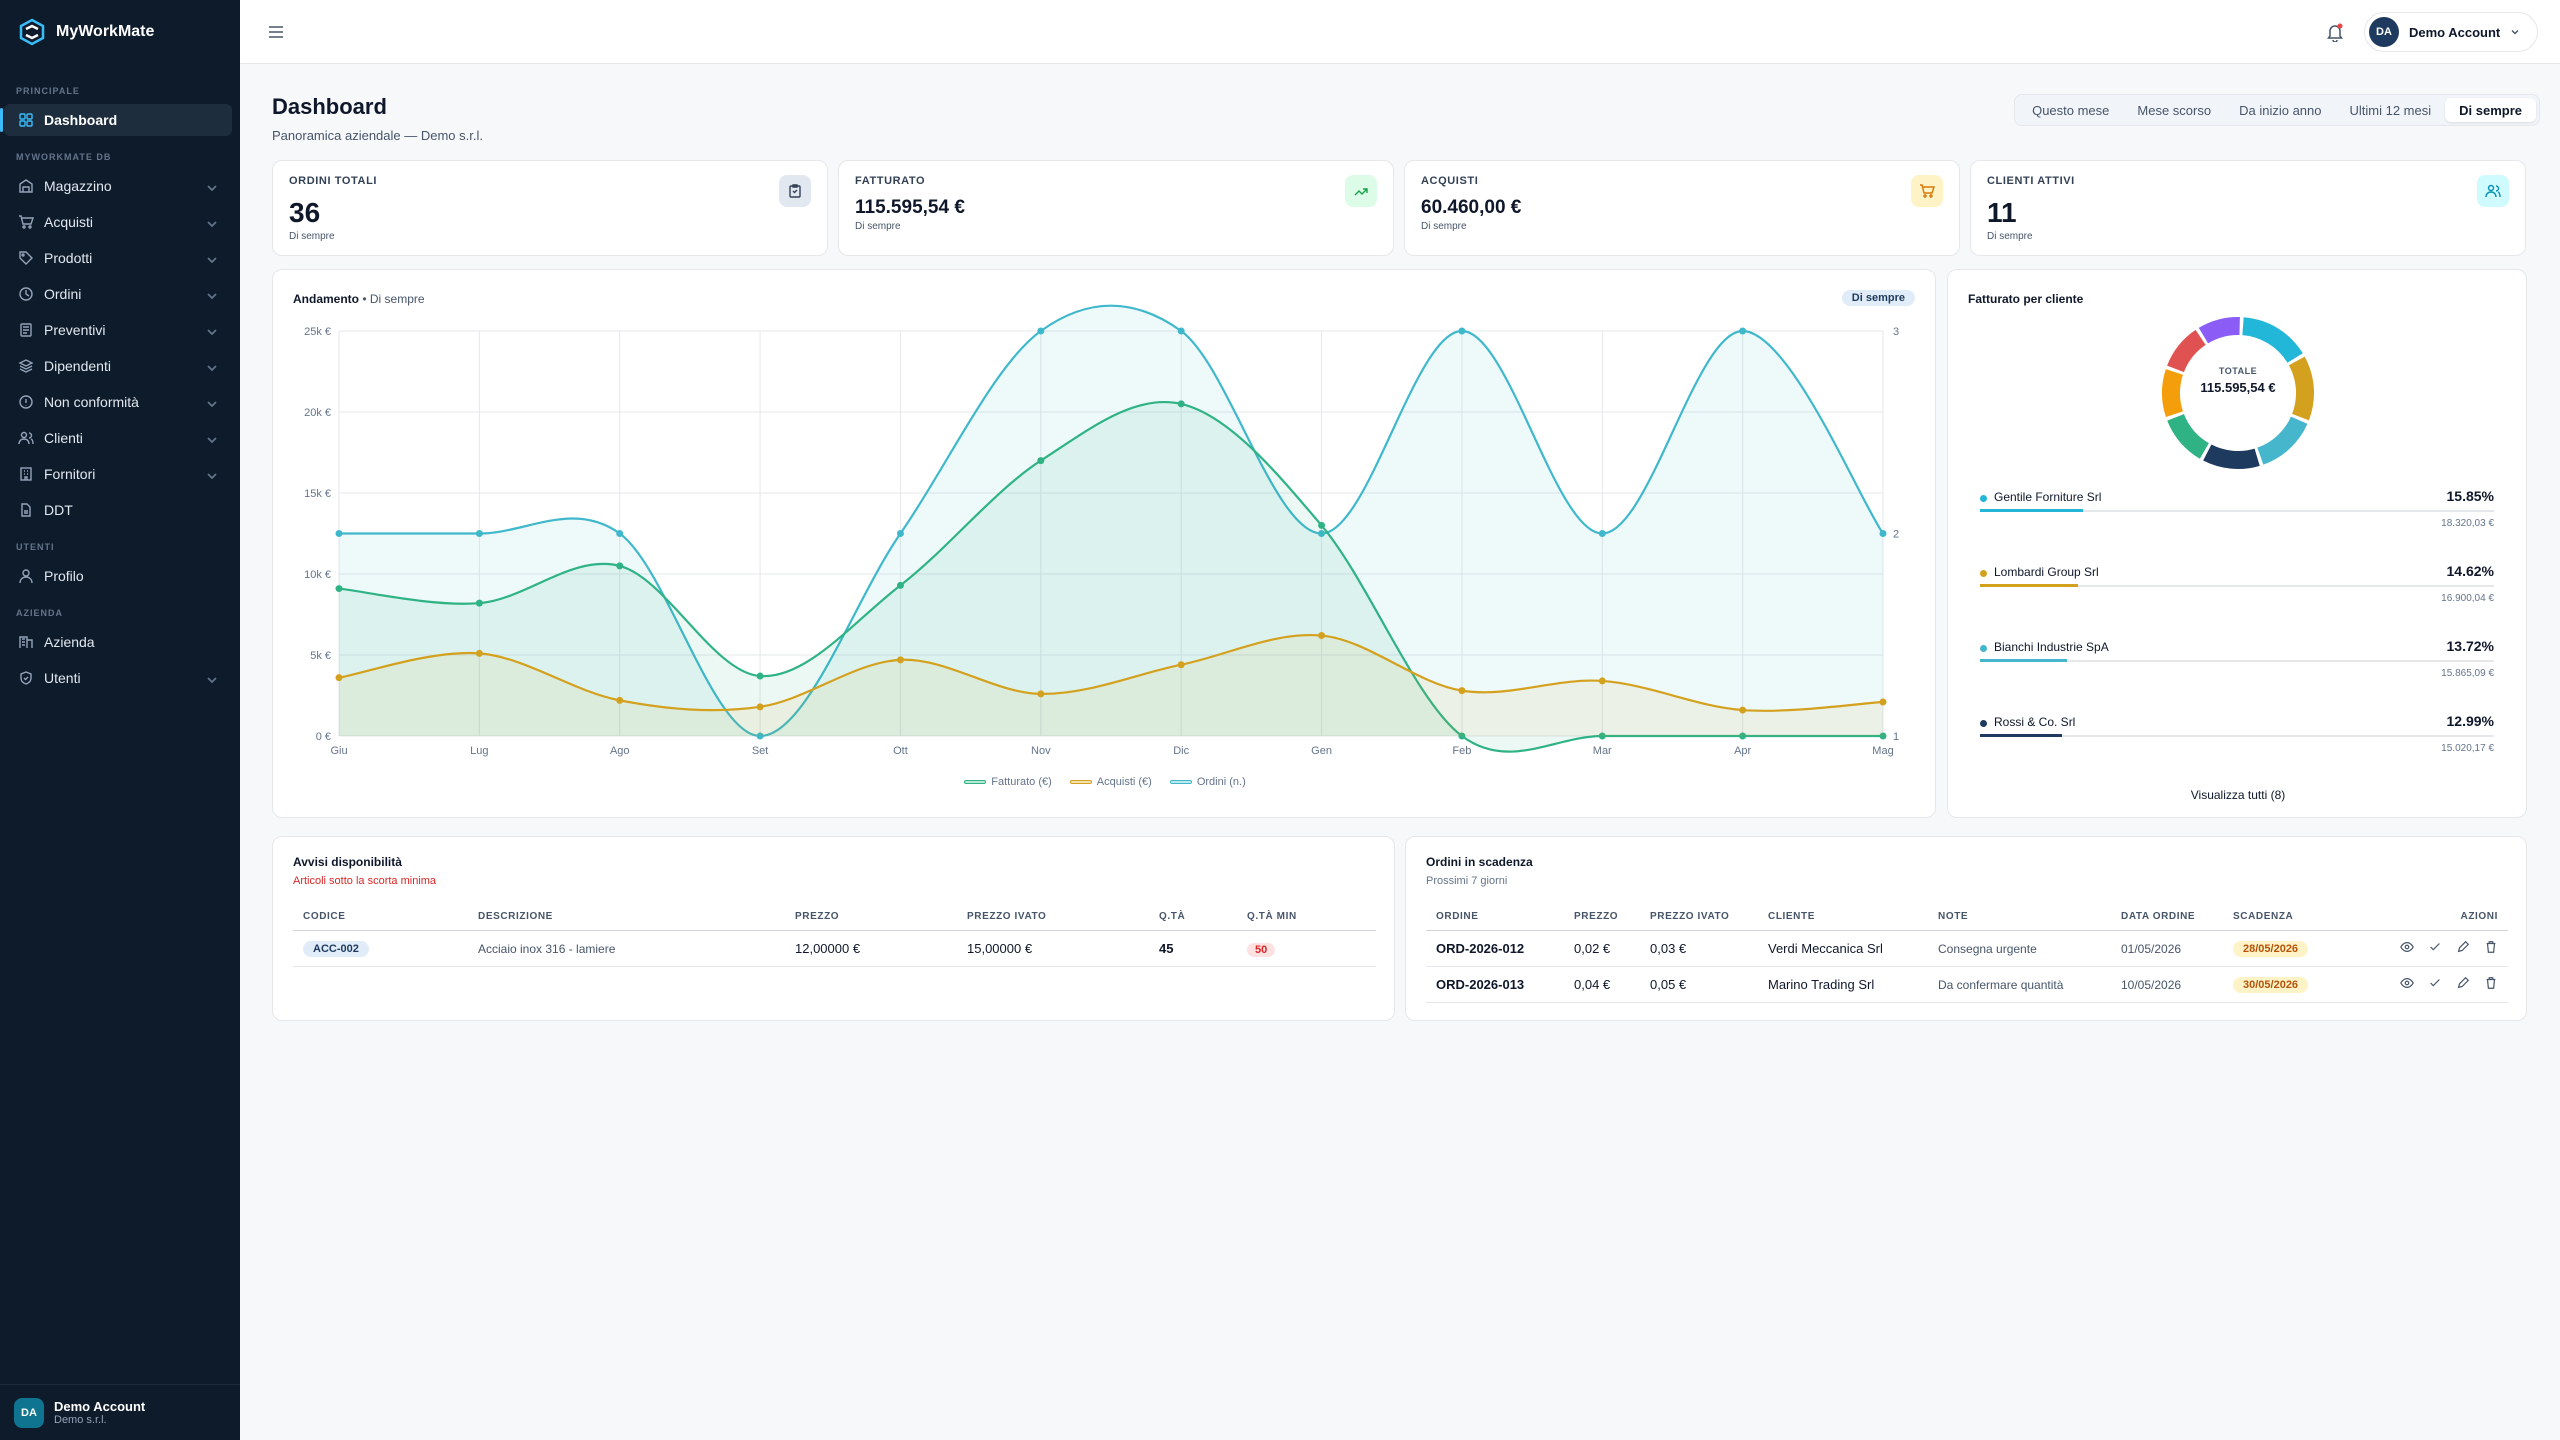 The image size is (2560, 1440). Describe the element at coordinates (2451, 32) in the screenshot. I see `user-menu: DA Demo Account` at that location.